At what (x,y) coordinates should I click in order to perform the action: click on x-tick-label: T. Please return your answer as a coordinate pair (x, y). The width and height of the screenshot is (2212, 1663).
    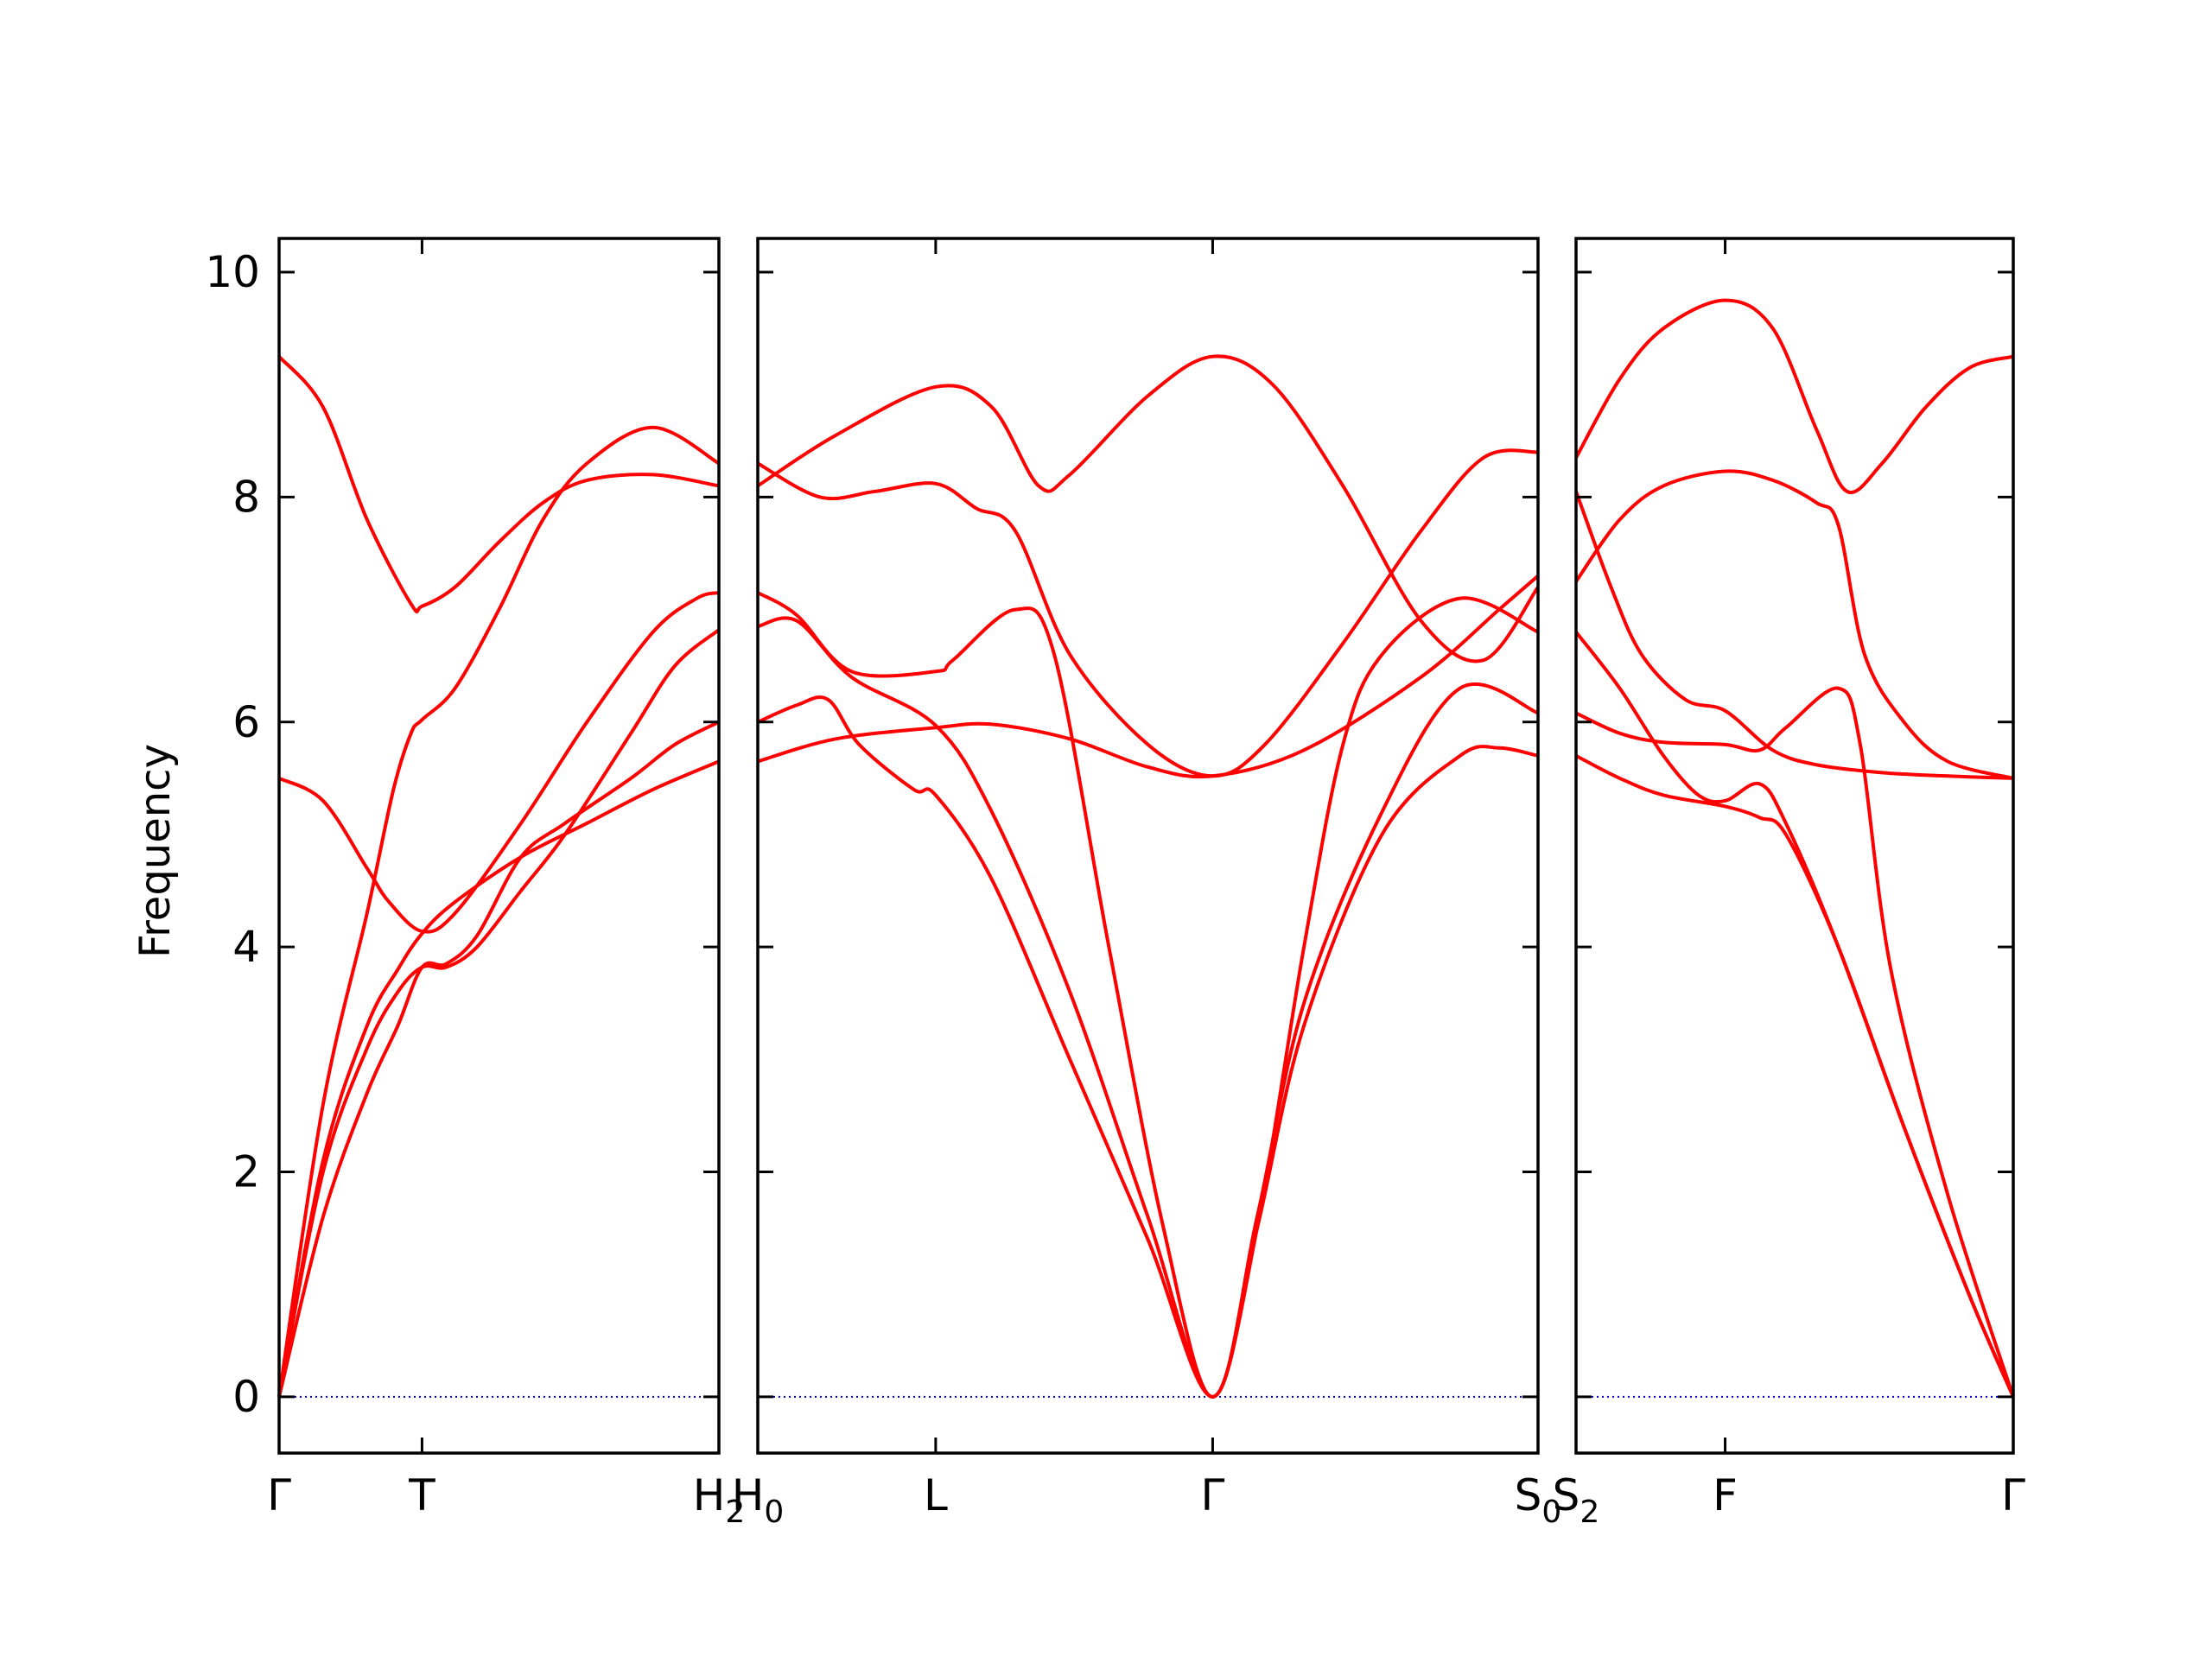
    Looking at the image, I should click on (421, 1495).